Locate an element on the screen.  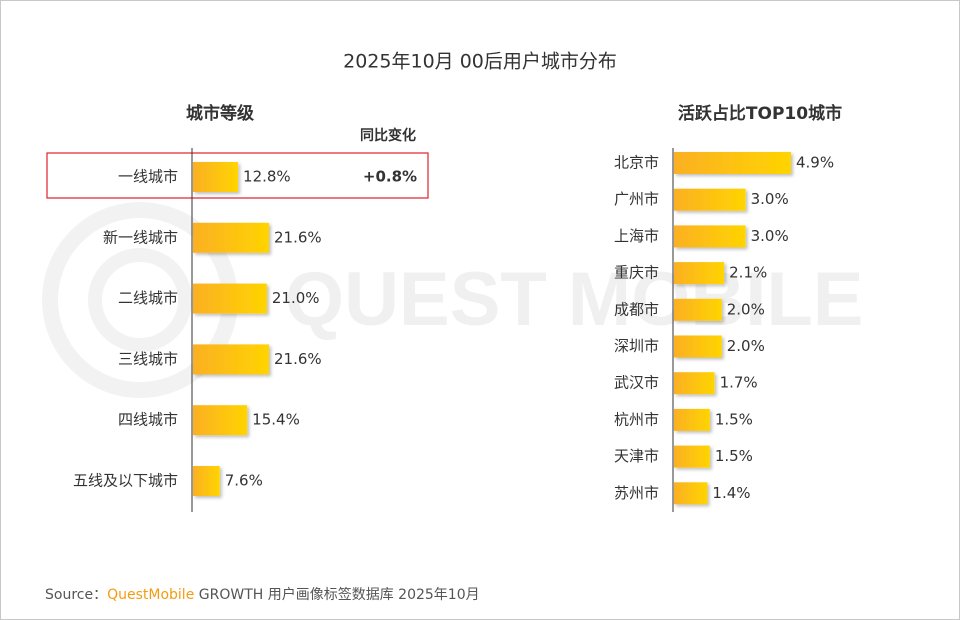
value-label: 1.7% is located at coordinates (739, 383).